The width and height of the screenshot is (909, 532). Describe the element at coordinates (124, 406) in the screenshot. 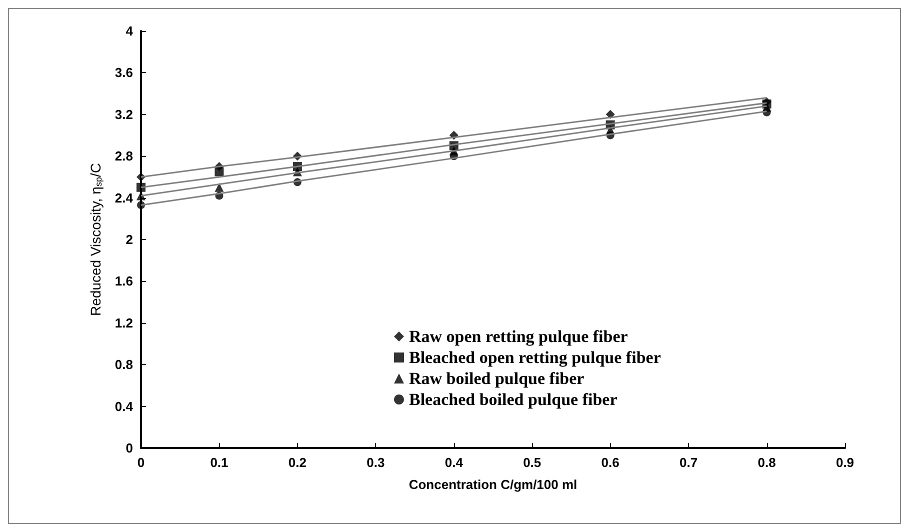

I see `y-tick-label: 0.4` at that location.